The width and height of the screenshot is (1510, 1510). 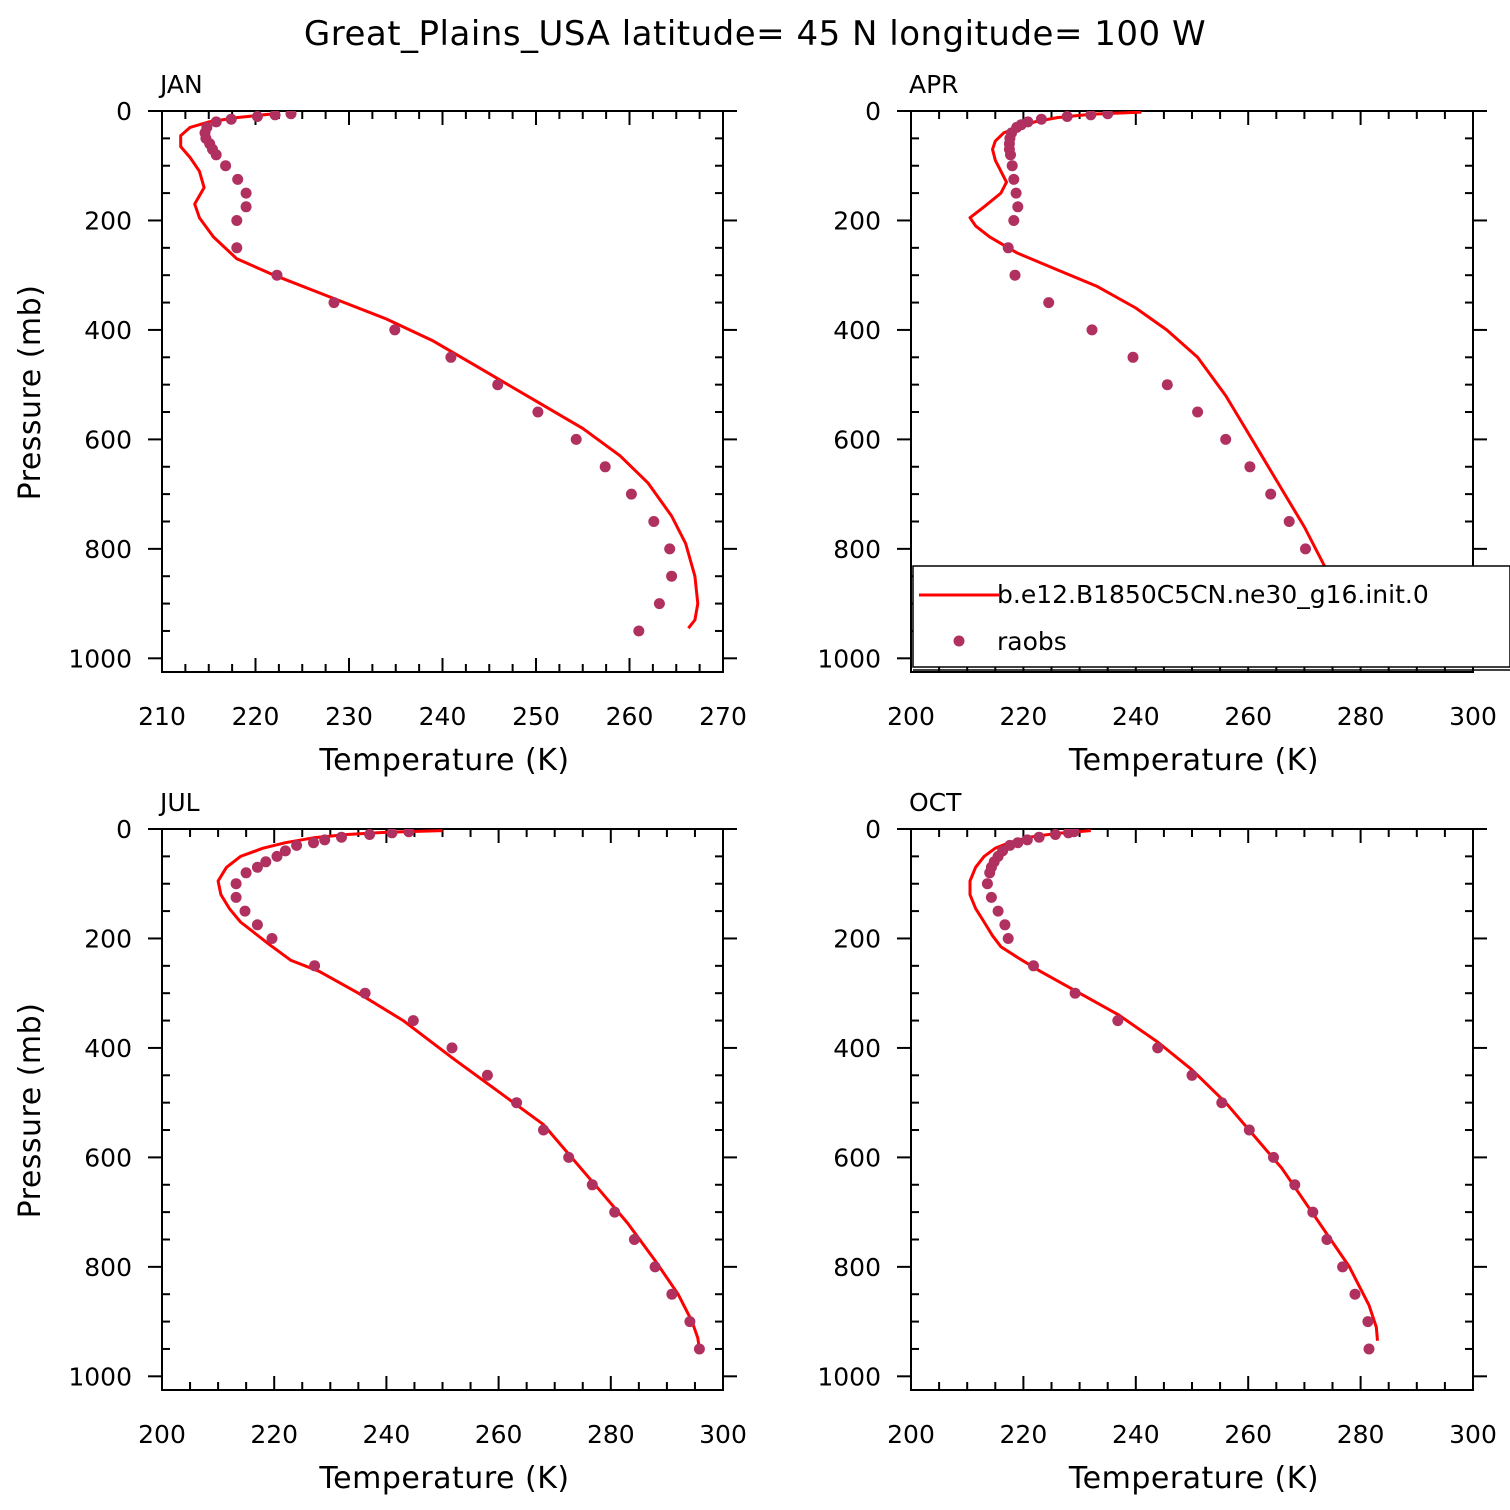 I want to click on data-layer-jul, so click(x=460, y=1092).